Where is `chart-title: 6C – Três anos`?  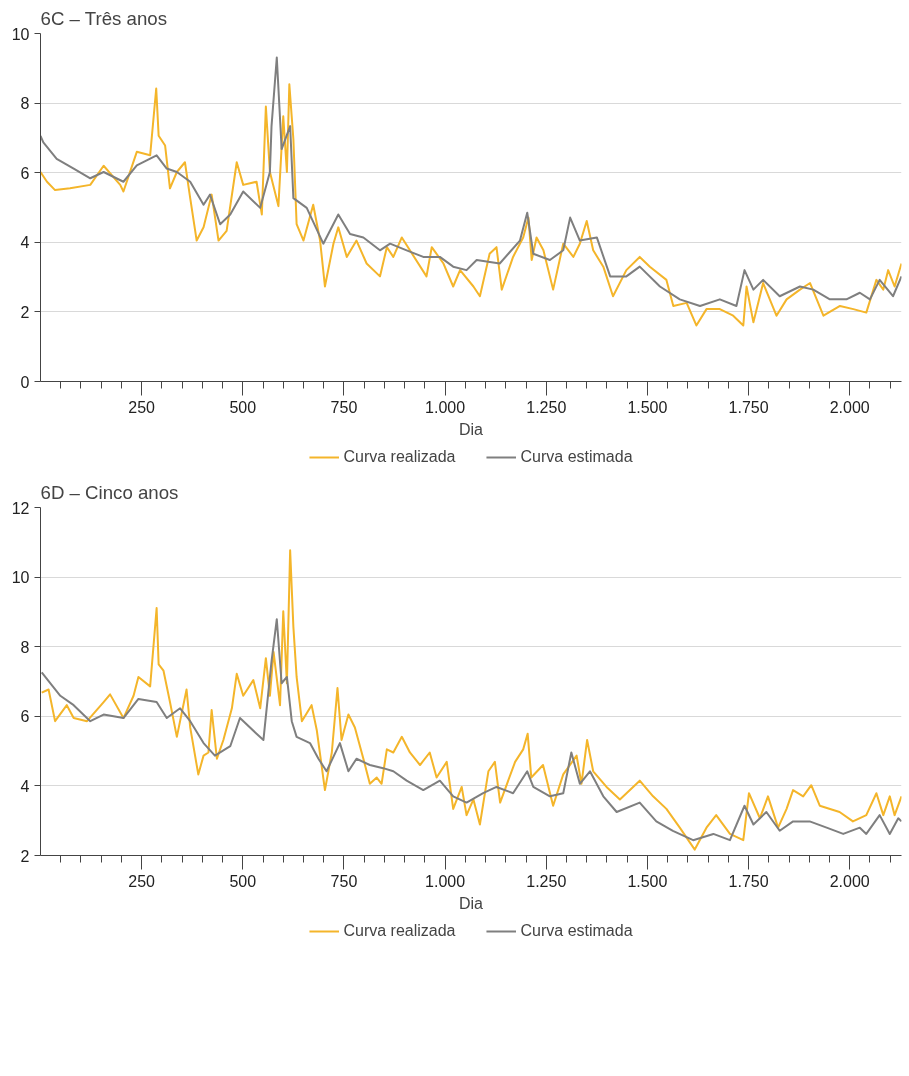 chart-title: 6C – Três anos is located at coordinates (104, 18).